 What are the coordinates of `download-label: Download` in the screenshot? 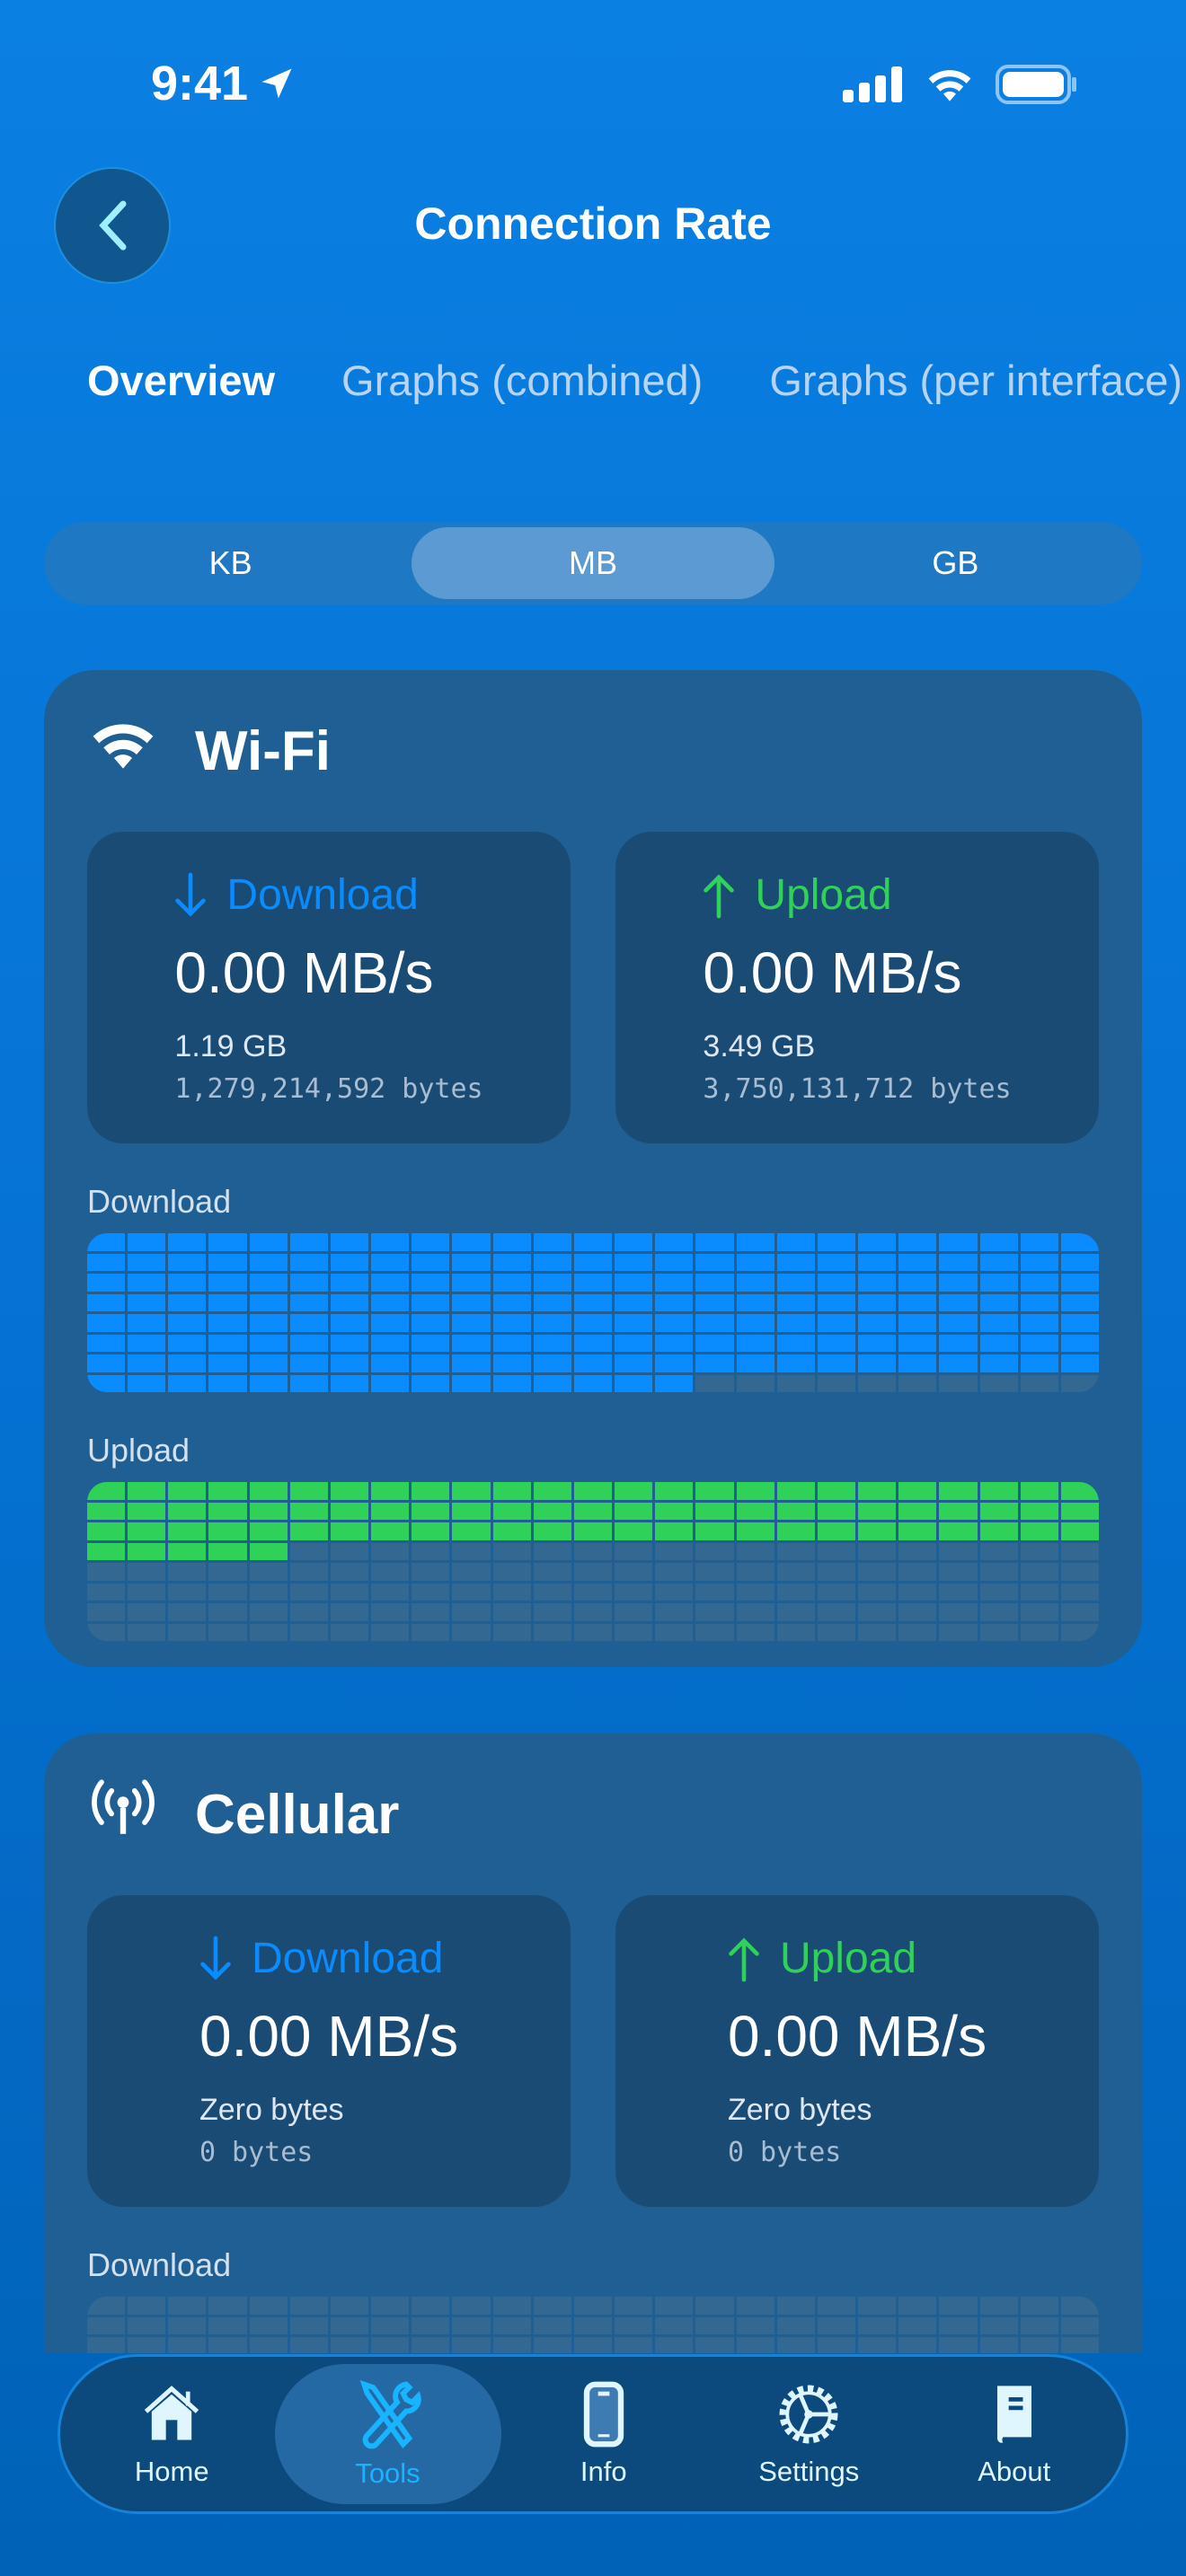 It's located at (328, 1958).